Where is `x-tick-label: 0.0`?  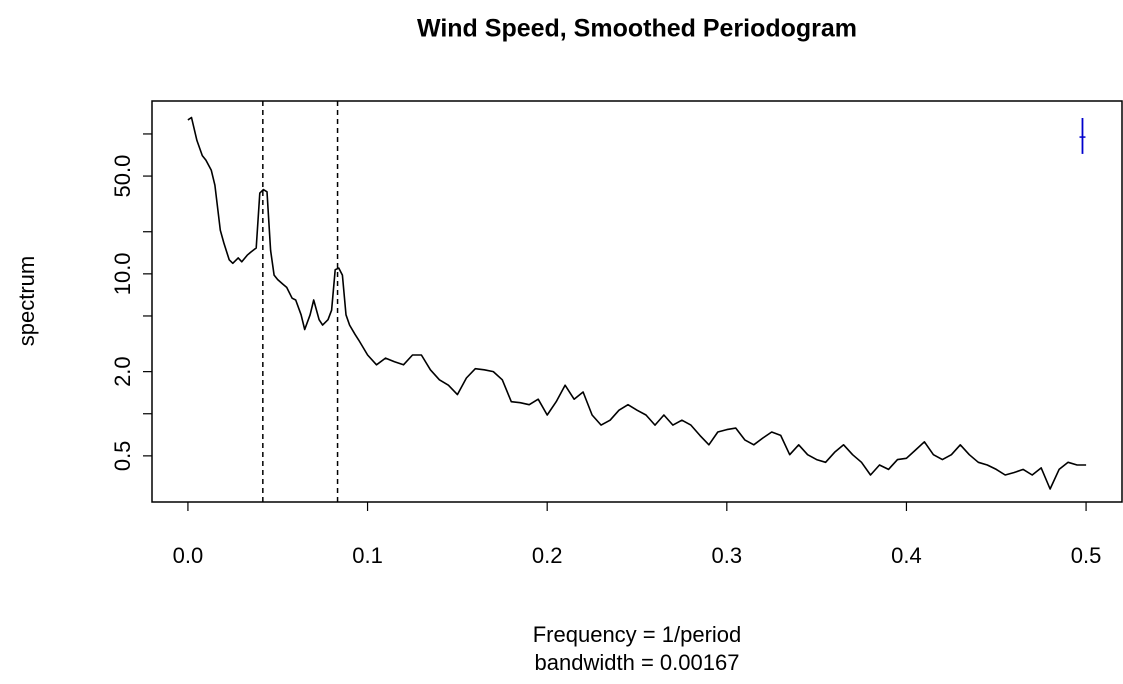
x-tick-label: 0.0 is located at coordinates (188, 555).